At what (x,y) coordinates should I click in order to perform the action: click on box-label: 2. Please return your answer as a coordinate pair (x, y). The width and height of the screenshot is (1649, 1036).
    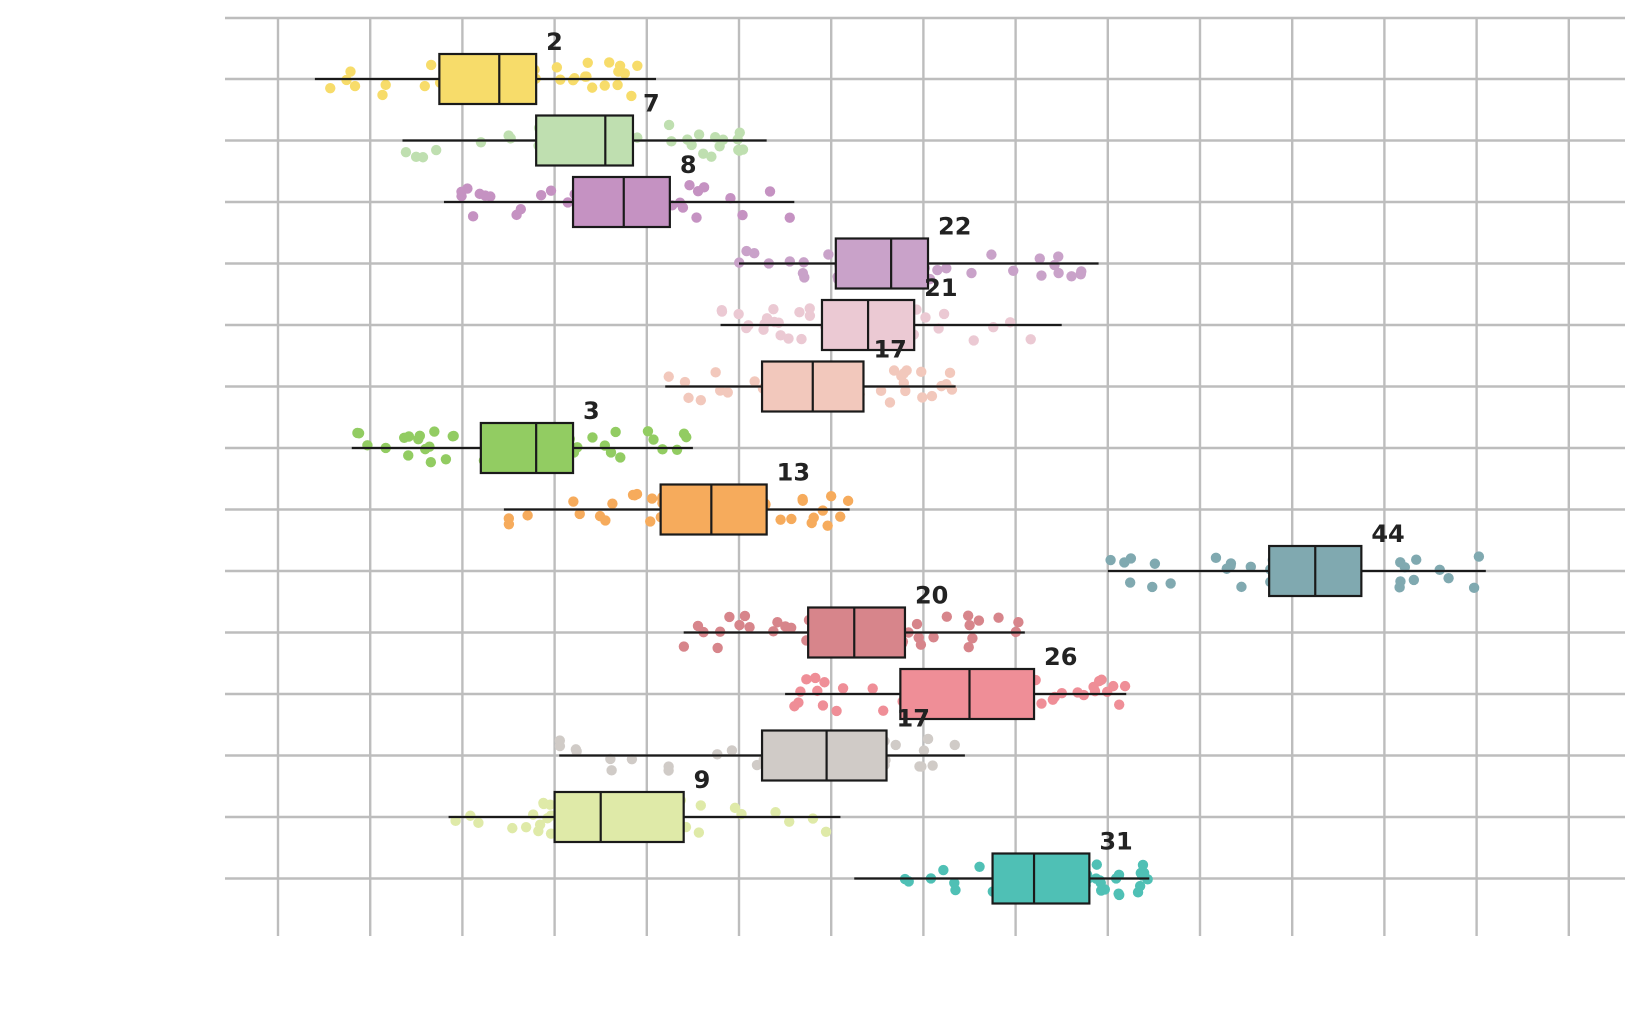
    Looking at the image, I should click on (554, 42).